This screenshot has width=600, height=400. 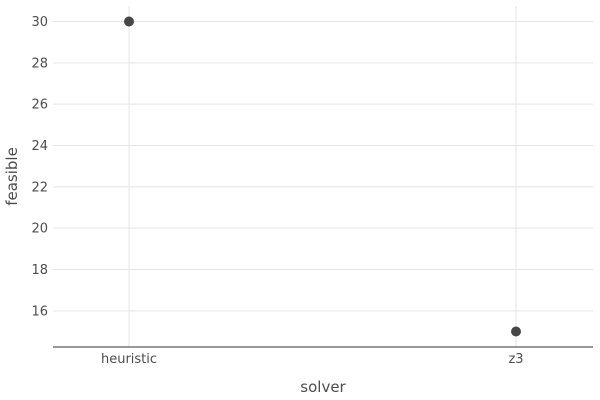 What do you see at coordinates (39, 270) in the screenshot?
I see `y-tick-label: 18` at bounding box center [39, 270].